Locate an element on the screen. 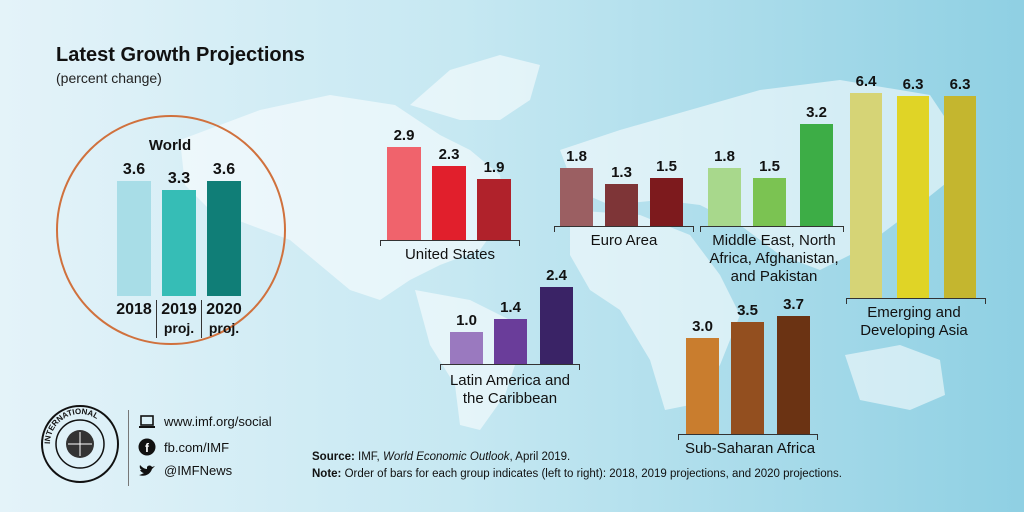 The image size is (1024, 512). group-label-latin-america: Latin America and the Caribbean is located at coordinates (510, 389).